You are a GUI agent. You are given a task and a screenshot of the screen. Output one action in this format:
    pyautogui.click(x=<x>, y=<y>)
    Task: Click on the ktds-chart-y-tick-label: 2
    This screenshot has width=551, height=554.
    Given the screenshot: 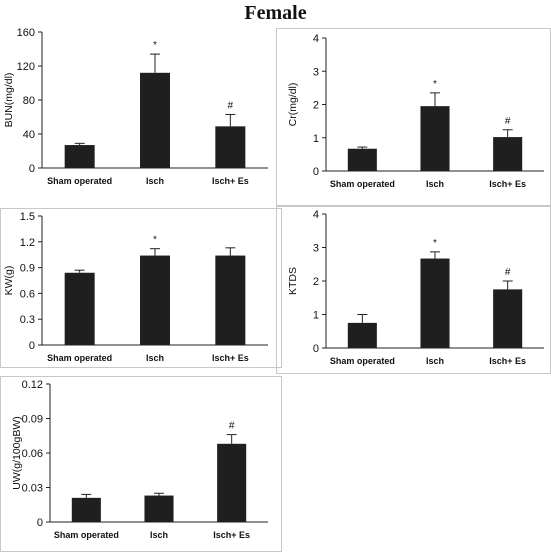 What is the action you would take?
    pyautogui.click(x=316, y=282)
    